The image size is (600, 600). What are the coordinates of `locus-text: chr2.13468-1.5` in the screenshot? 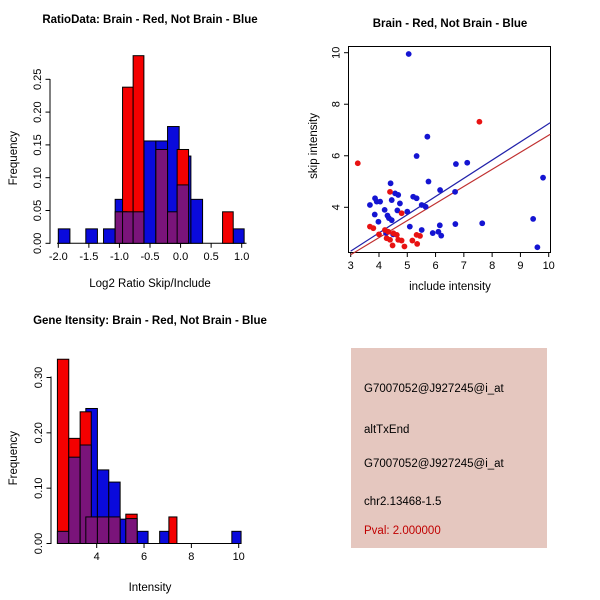 It's located at (403, 502).